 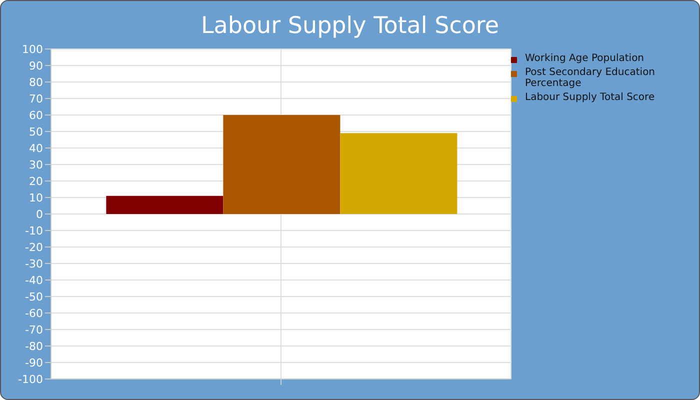 I want to click on y-tick-label: -70, so click(x=34, y=329).